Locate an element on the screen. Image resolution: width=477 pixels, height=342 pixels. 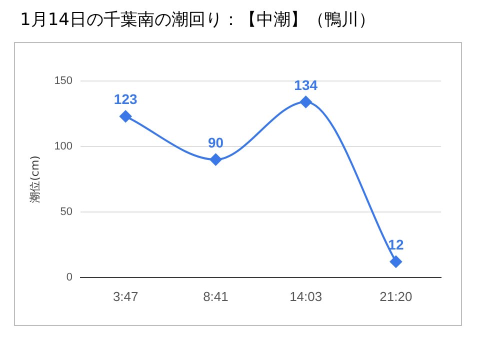
data-label: 90 is located at coordinates (216, 142).